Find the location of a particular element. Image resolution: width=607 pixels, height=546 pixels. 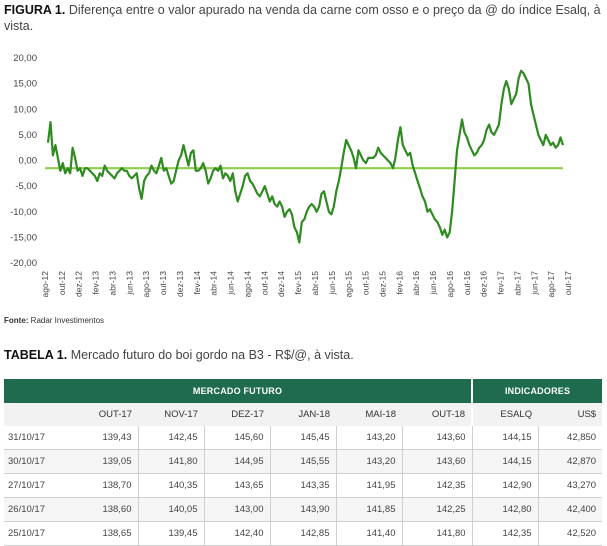

column-header: OUT-18 is located at coordinates (437, 414).